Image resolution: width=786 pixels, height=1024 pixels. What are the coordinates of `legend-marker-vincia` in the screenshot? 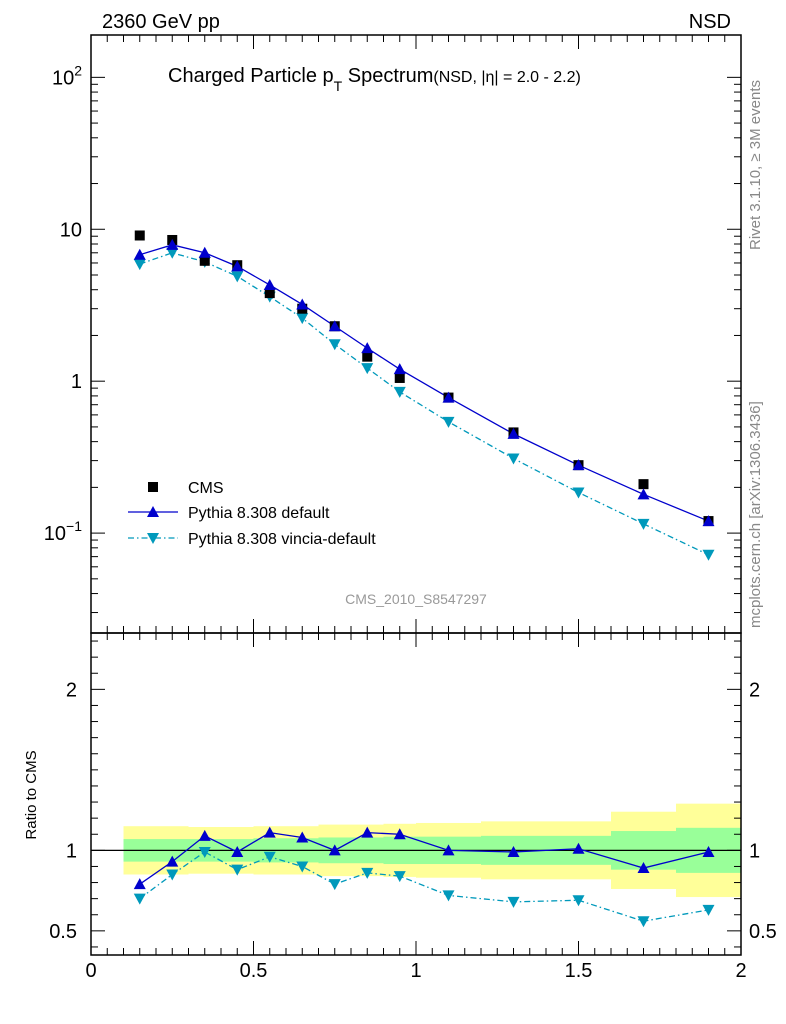 It's located at (153, 538).